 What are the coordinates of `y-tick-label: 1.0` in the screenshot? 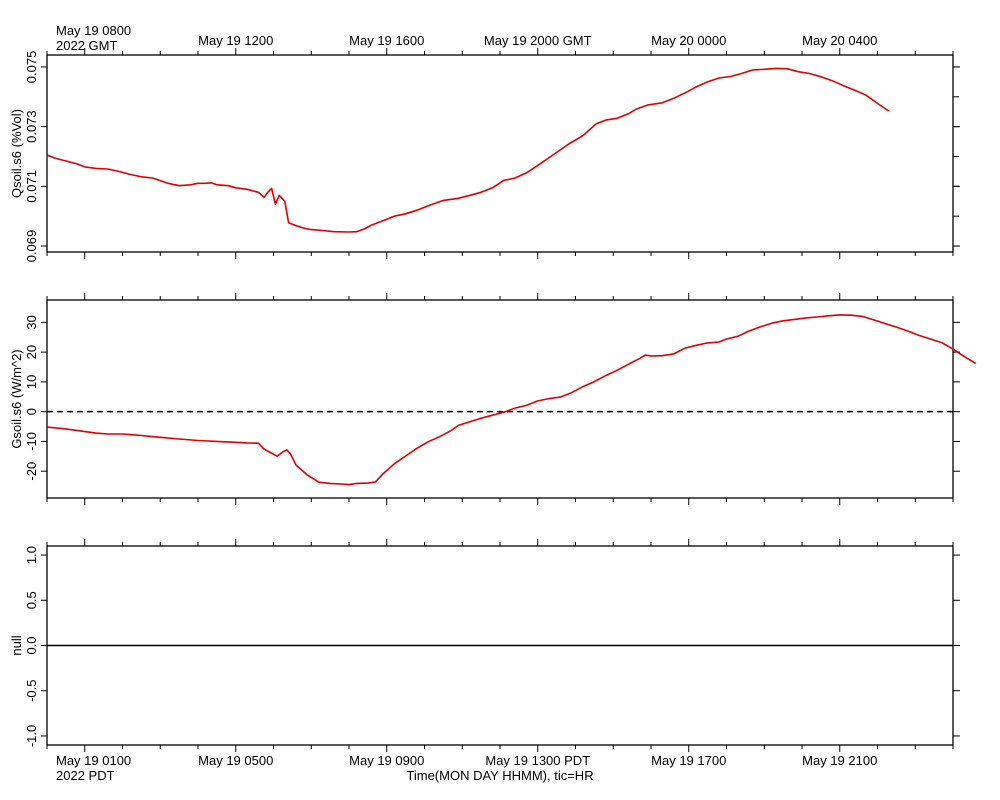 It's located at (31, 555).